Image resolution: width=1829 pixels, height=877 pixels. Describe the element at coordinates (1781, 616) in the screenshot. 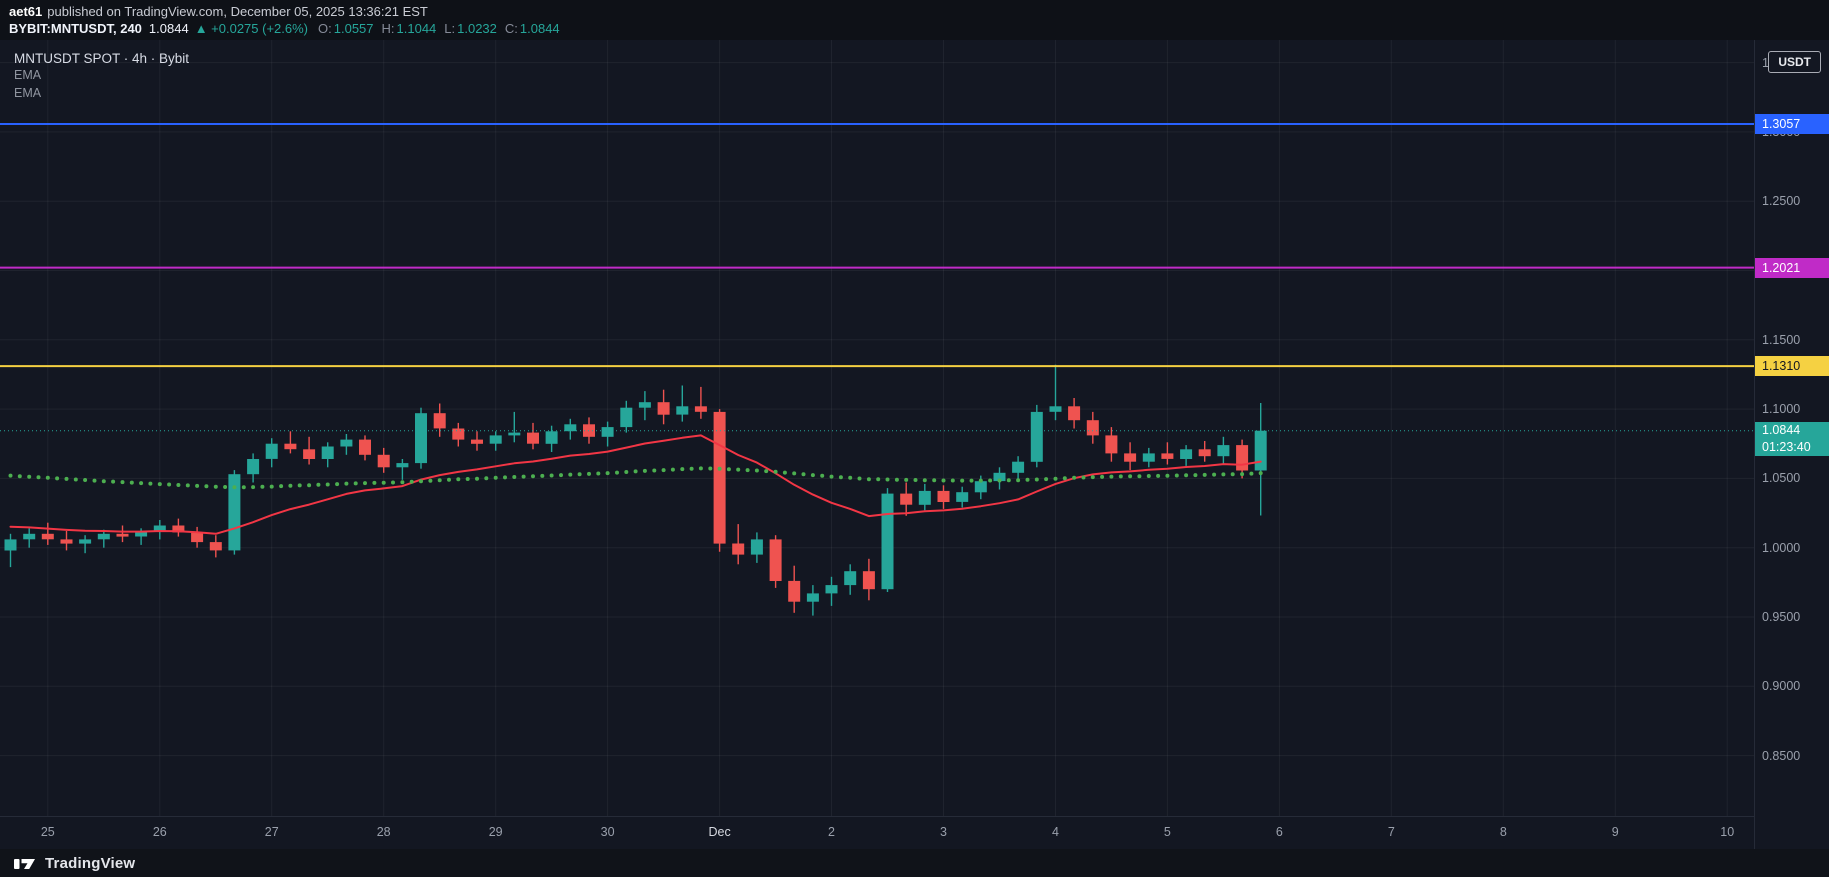

I see `price-axis-label: 0.9500` at that location.